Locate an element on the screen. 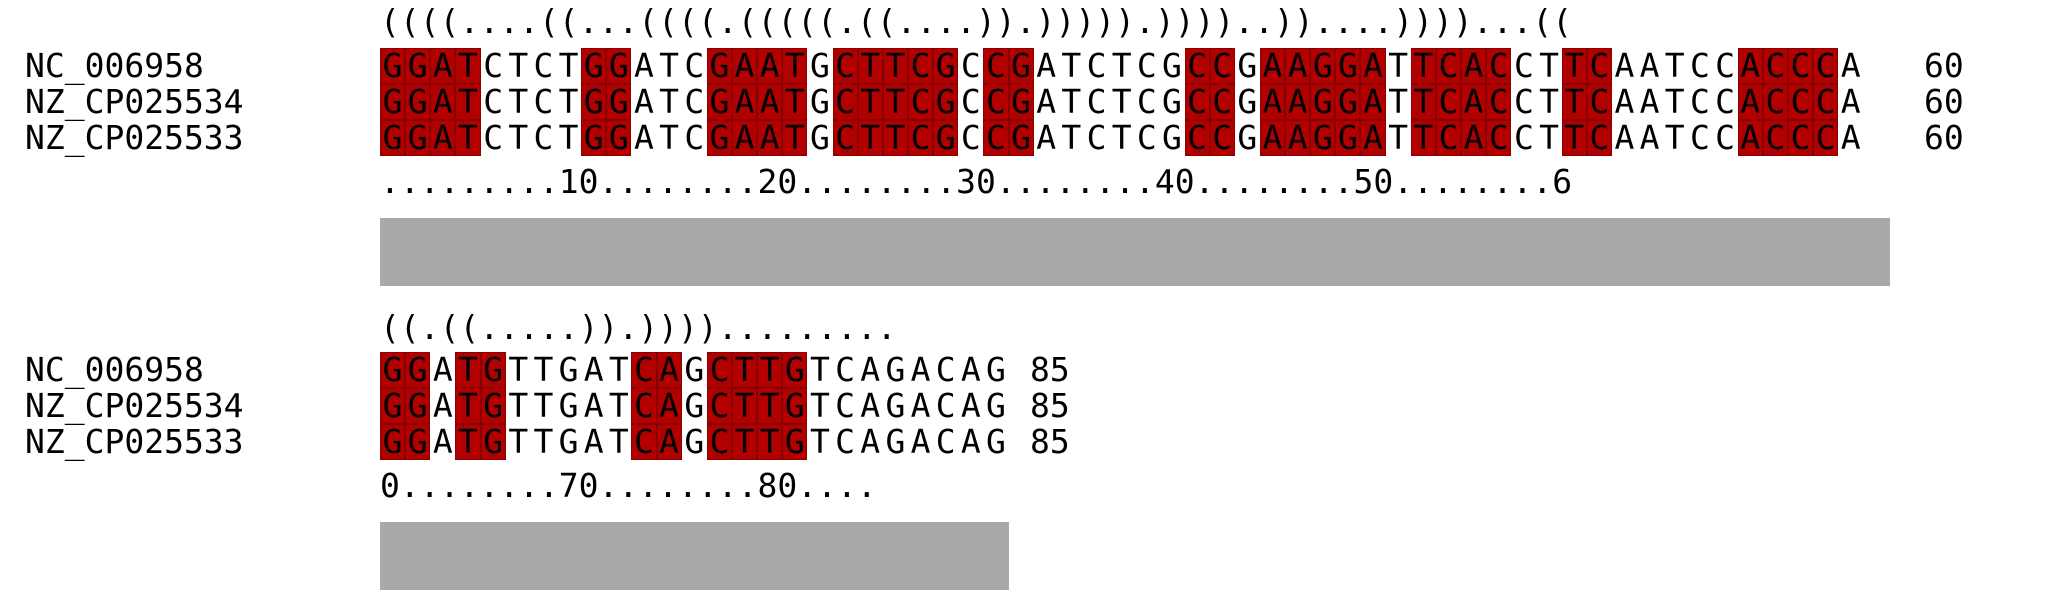  sequence-name: NZ_CP025534 is located at coordinates (134, 101).